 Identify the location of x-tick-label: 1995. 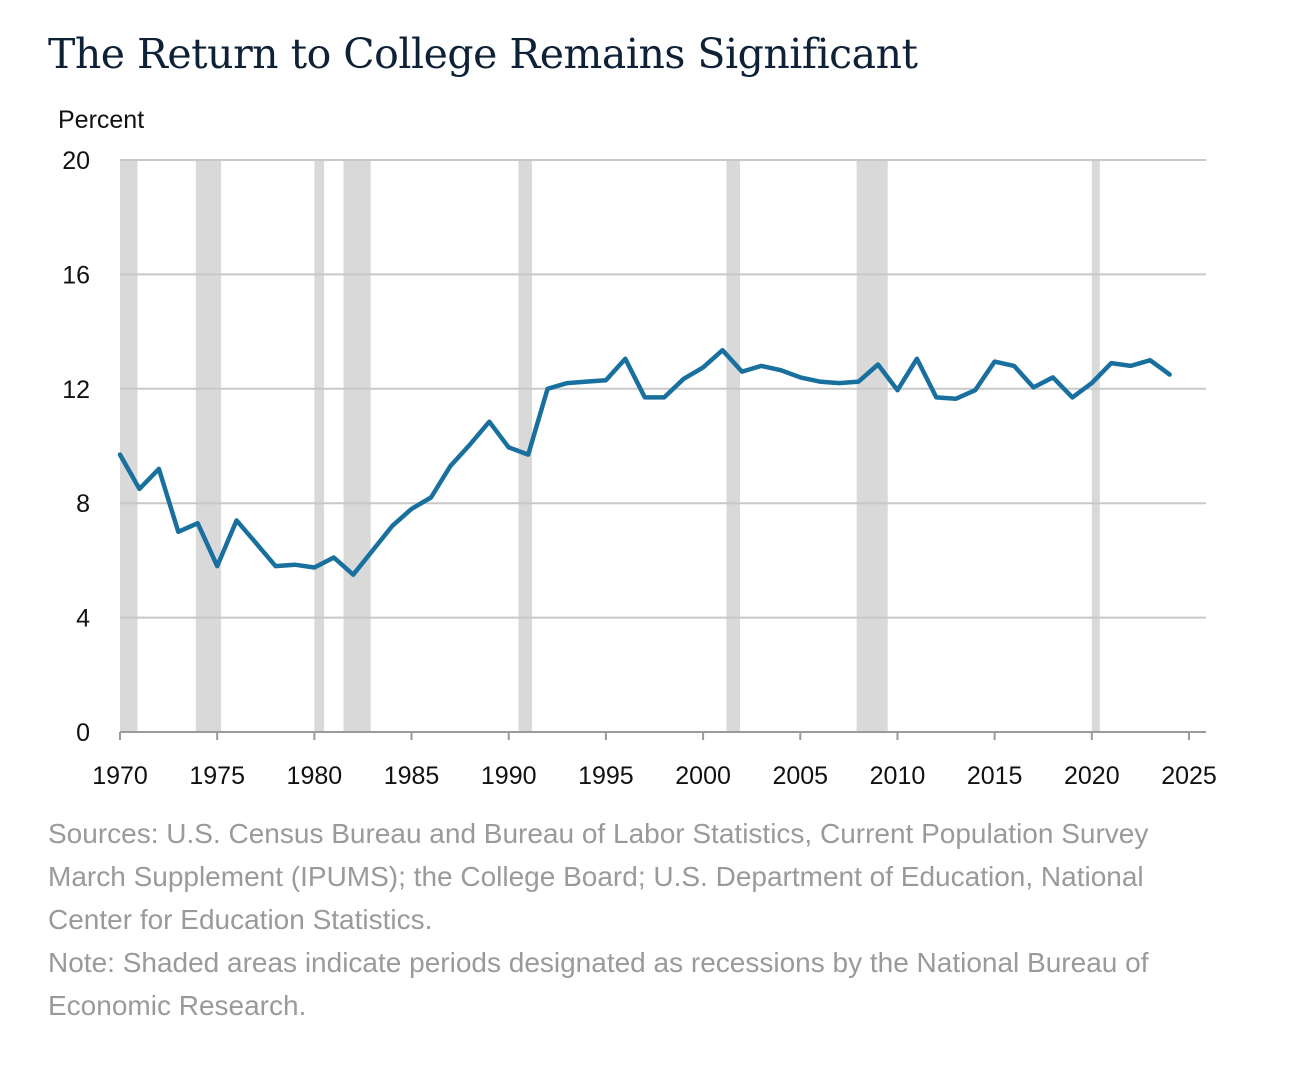
(606, 776).